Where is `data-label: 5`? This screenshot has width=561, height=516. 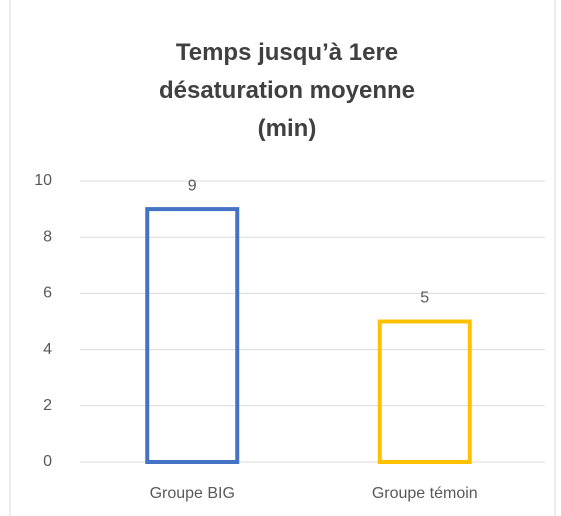 data-label: 5 is located at coordinates (424, 298).